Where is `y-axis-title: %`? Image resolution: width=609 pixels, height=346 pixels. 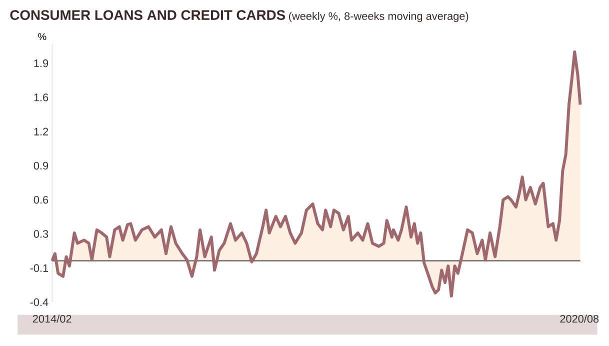 y-axis-title: % is located at coordinates (42, 36).